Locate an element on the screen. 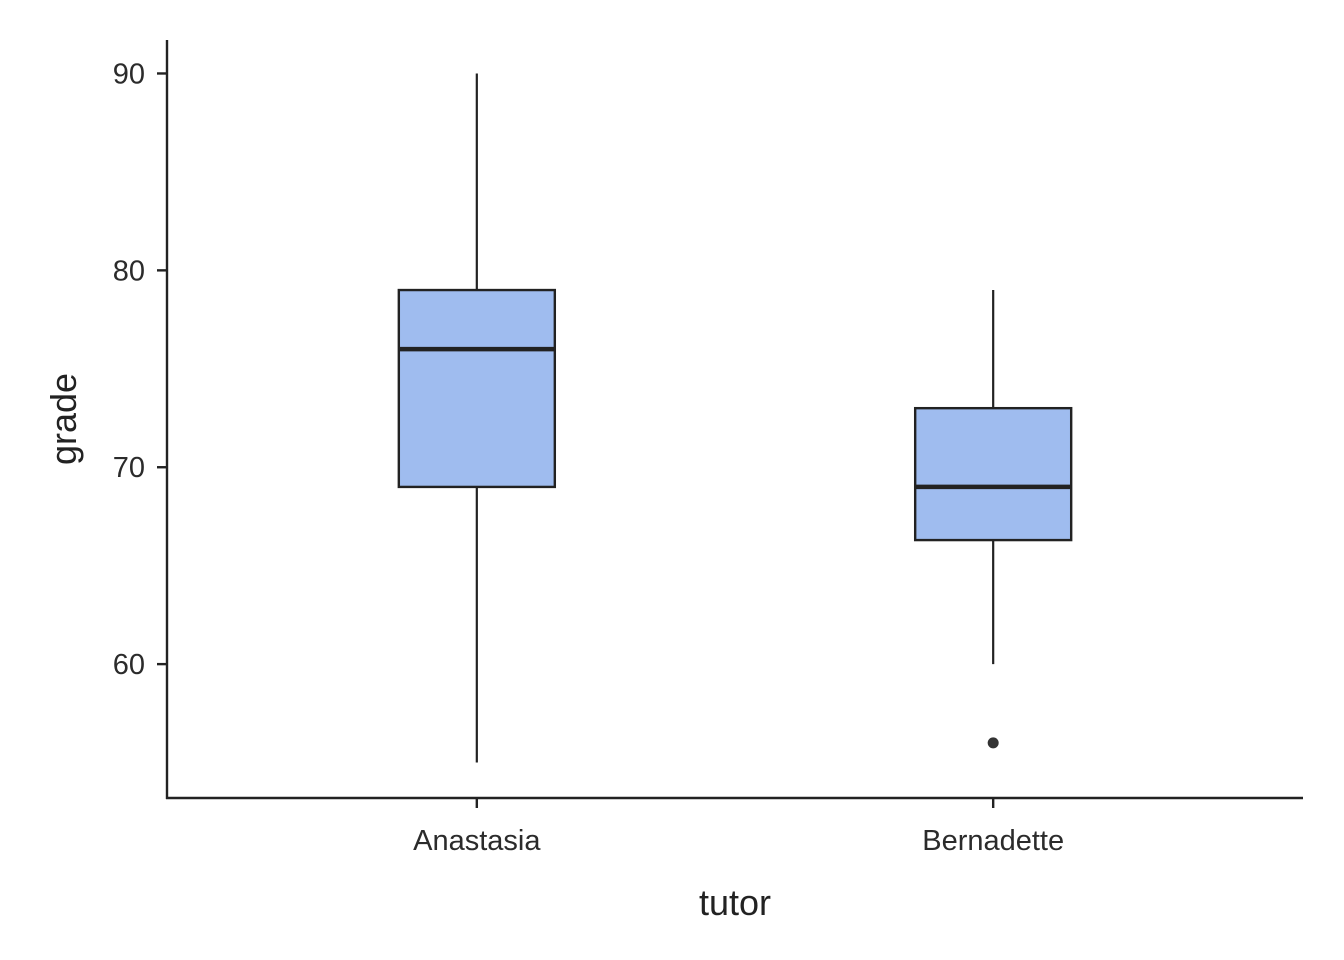  box-group-bernadette is located at coordinates (993, 519).